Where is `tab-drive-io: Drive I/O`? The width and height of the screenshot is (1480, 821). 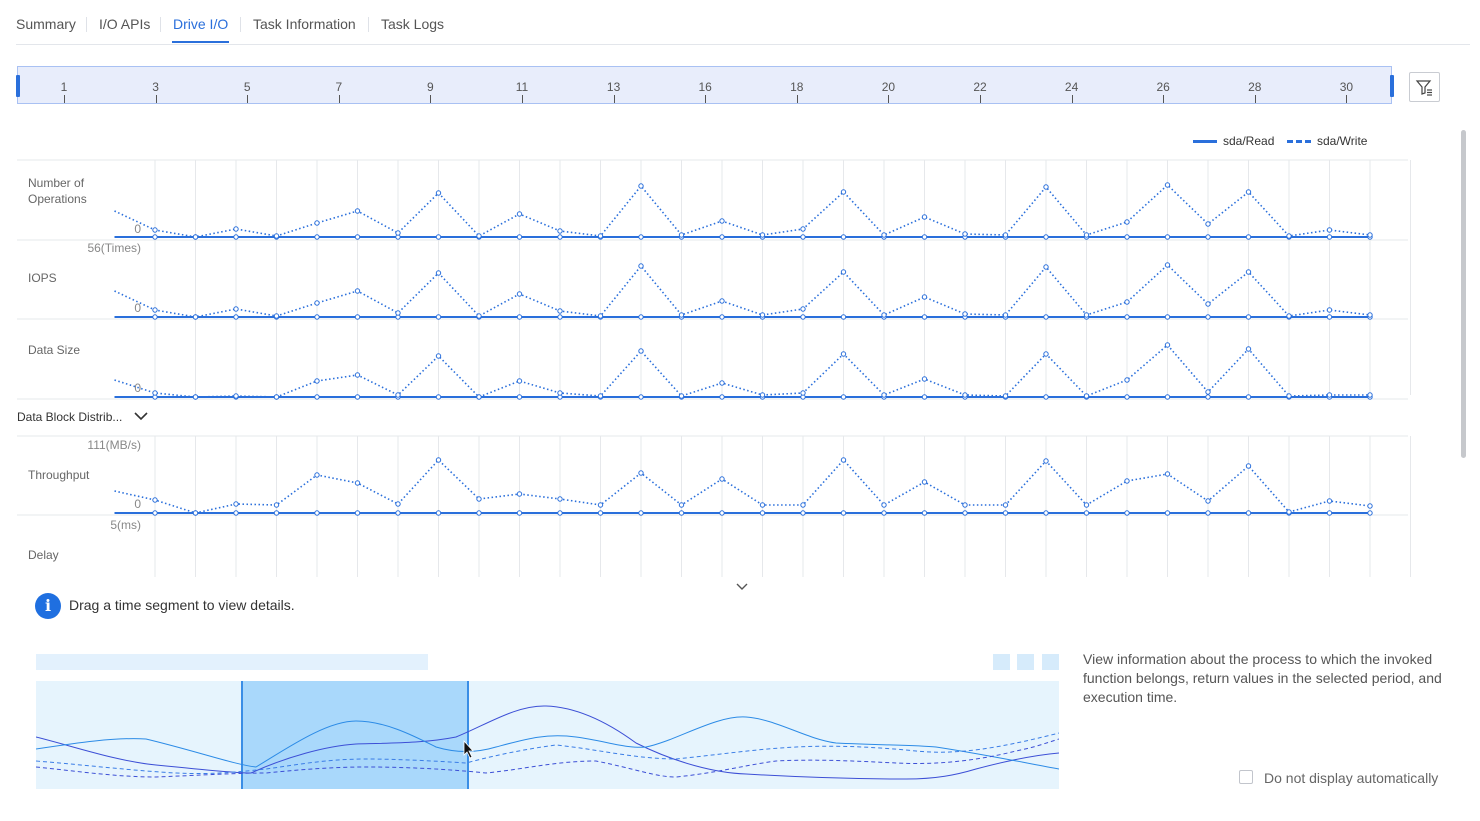 tab-drive-io: Drive I/O is located at coordinates (201, 24).